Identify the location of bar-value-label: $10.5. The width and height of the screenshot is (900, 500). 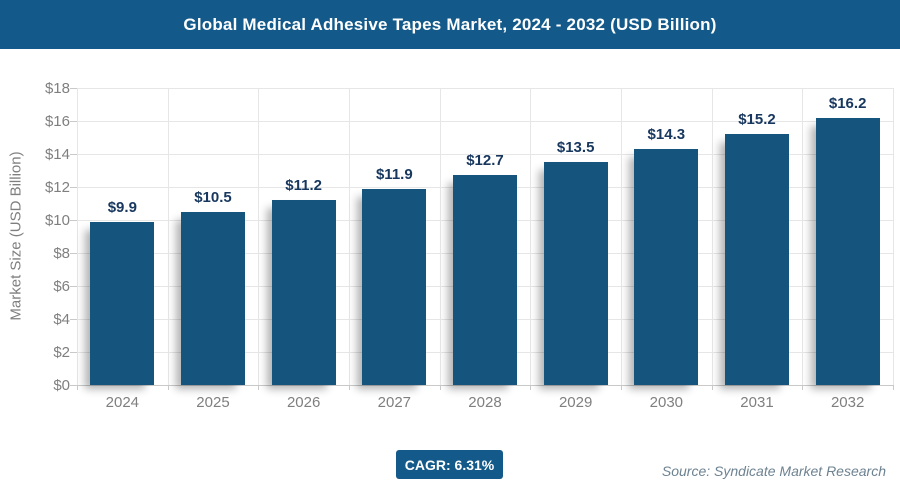
(213, 197).